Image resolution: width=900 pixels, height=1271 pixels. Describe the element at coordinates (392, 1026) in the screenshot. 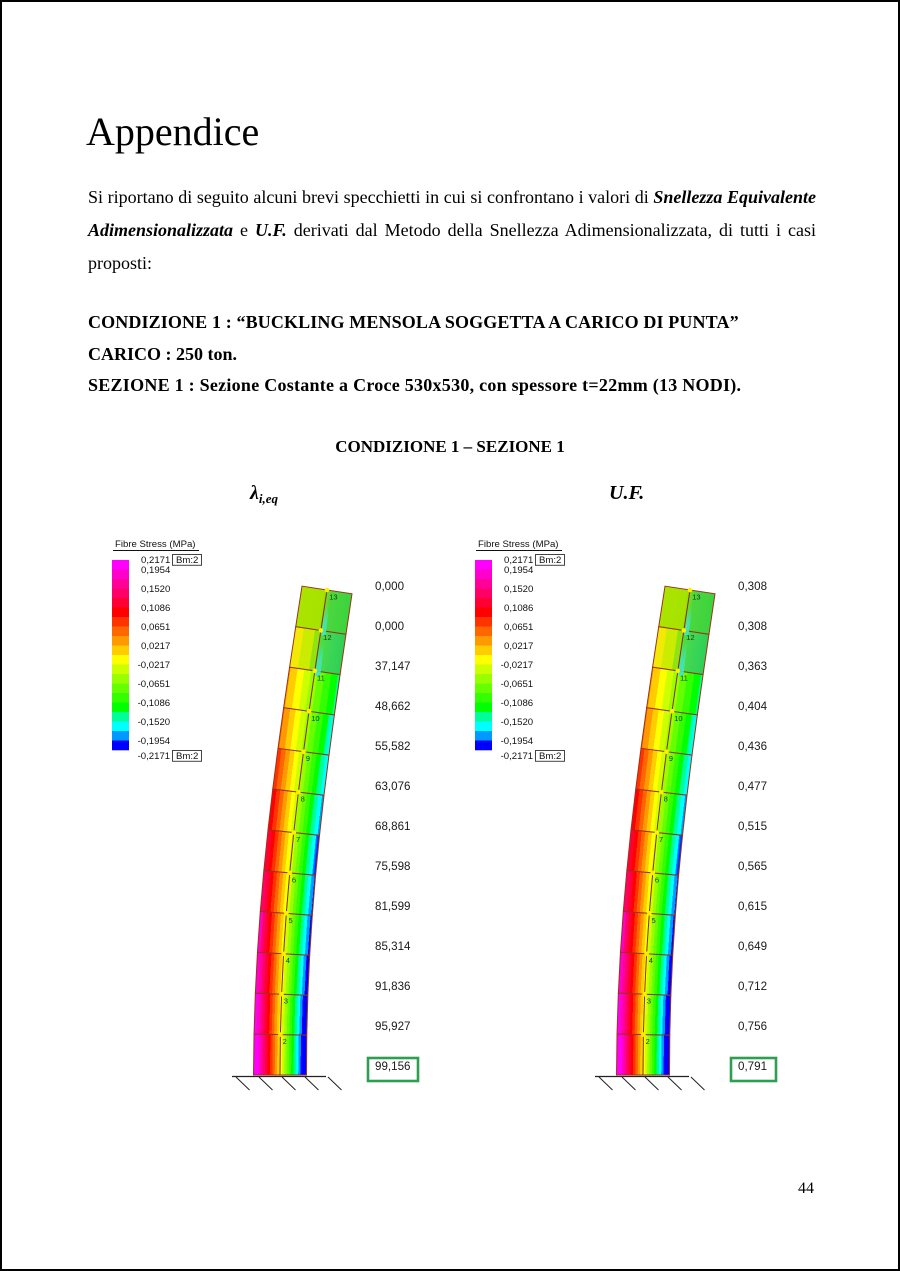

I see `svg-text: 95,927` at that location.